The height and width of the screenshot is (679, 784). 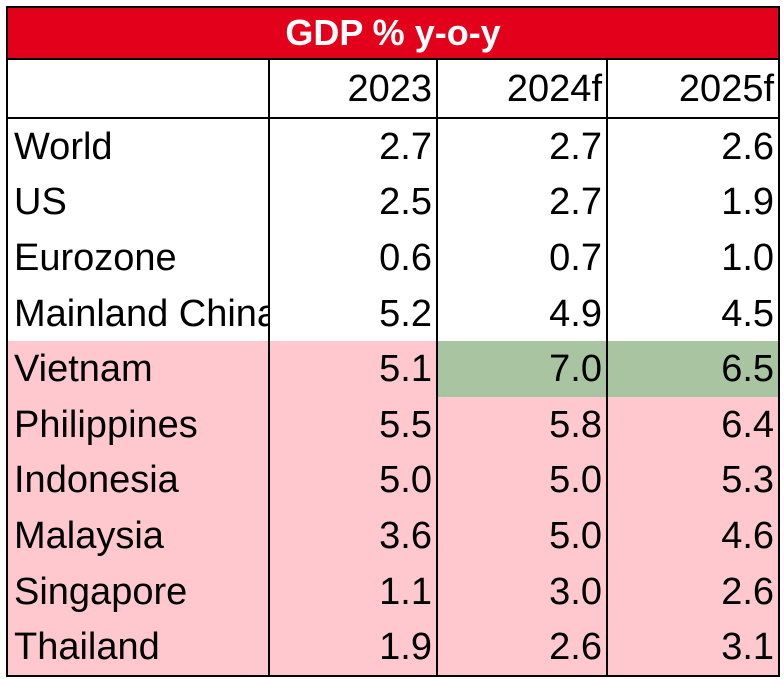 What do you see at coordinates (138, 146) in the screenshot?
I see `row-label: World` at bounding box center [138, 146].